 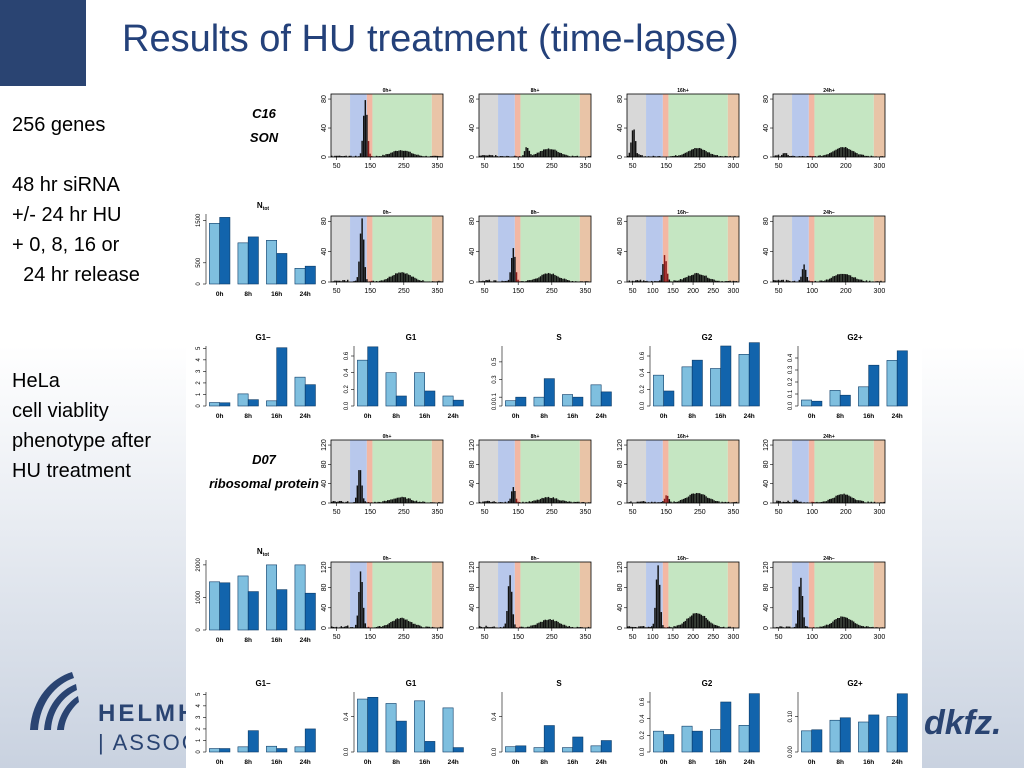 What do you see at coordinates (812, 512) in the screenshot?
I see `x-tick-label: 100` at bounding box center [812, 512].